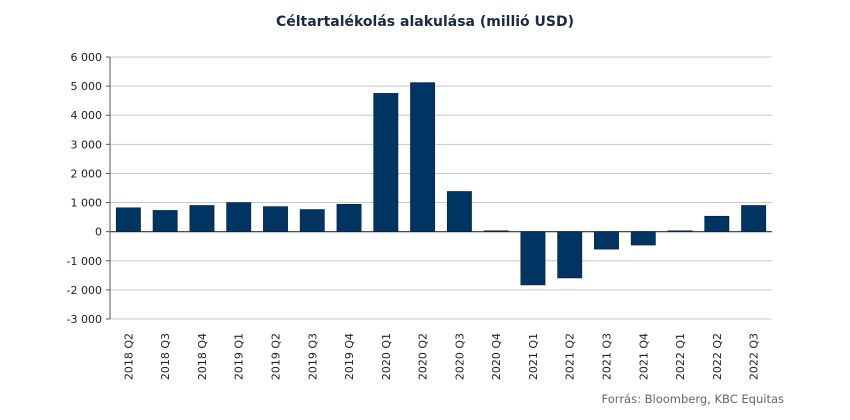 The height and width of the screenshot is (420, 850). What do you see at coordinates (496, 356) in the screenshot?
I see `x-category-label: 2020 Q4` at bounding box center [496, 356].